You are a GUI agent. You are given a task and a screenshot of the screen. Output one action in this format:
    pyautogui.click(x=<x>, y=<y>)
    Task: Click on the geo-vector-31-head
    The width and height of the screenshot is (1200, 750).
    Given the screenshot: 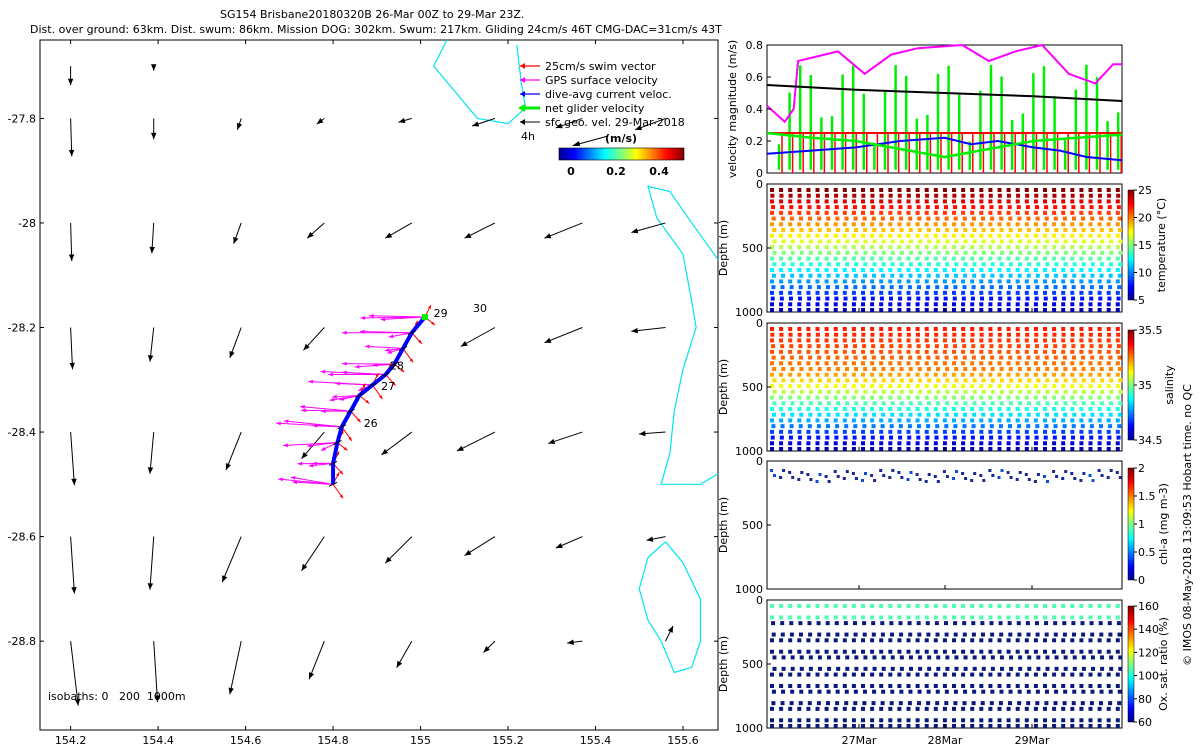 What is the action you would take?
    pyautogui.click(x=552, y=441)
    